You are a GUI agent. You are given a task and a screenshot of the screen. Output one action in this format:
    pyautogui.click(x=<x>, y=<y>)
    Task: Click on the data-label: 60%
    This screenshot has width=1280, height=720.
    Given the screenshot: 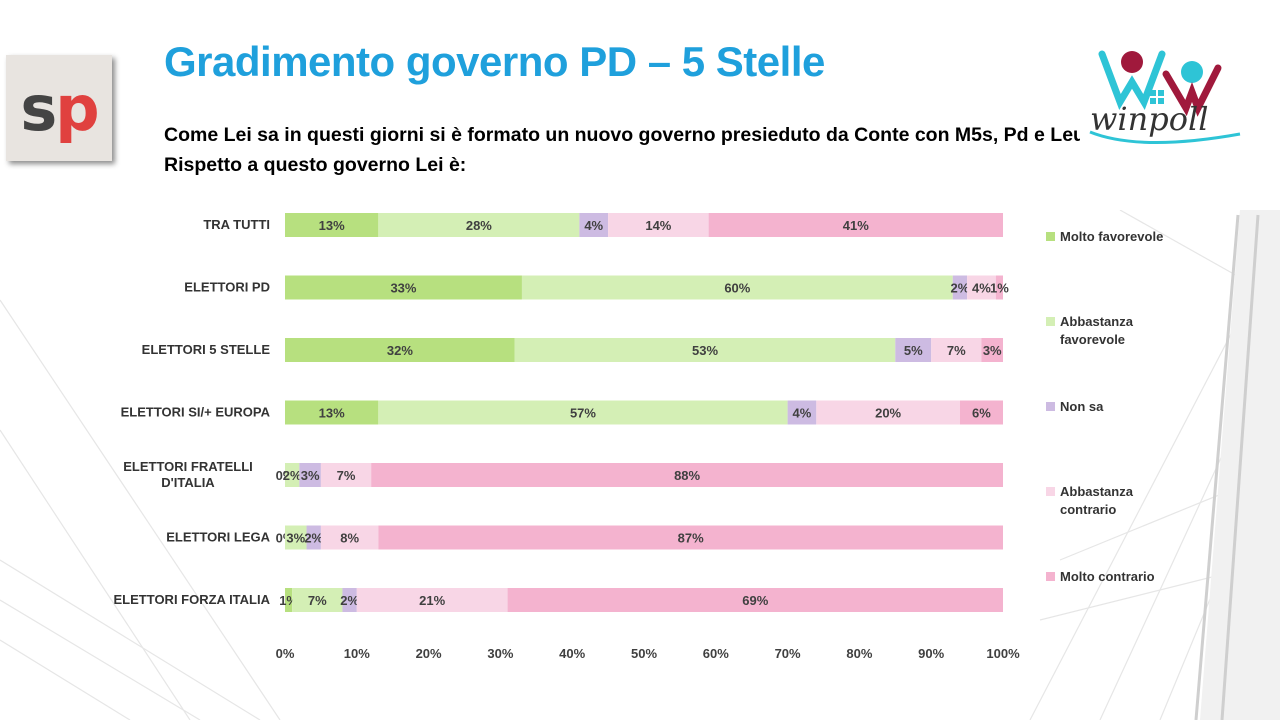 What is the action you would take?
    pyautogui.click(x=737, y=288)
    